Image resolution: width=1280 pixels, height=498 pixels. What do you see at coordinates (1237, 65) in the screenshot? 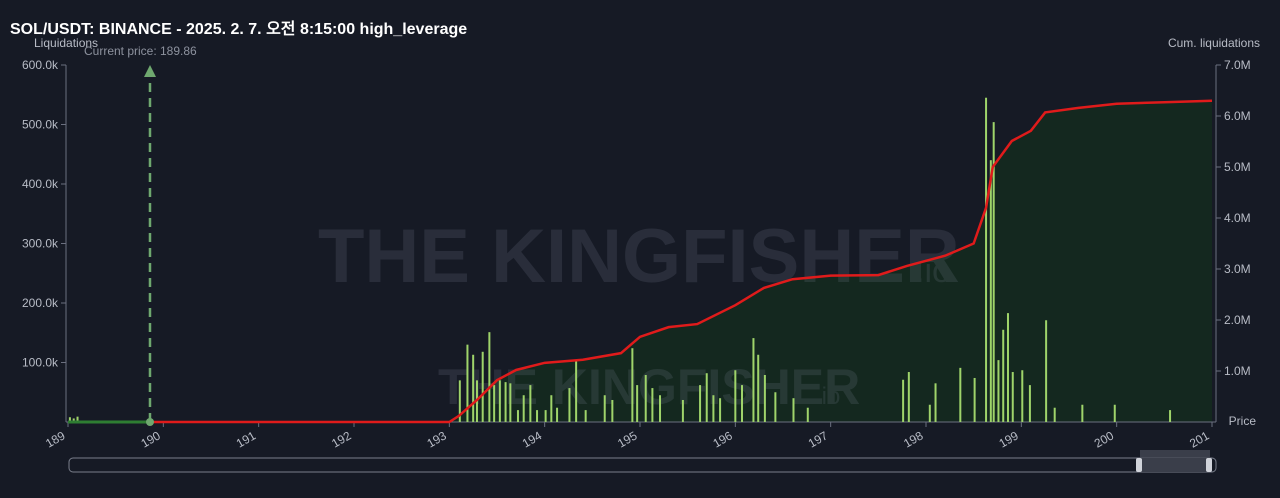
I see `y2-tick-label: 7.0M` at bounding box center [1237, 65].